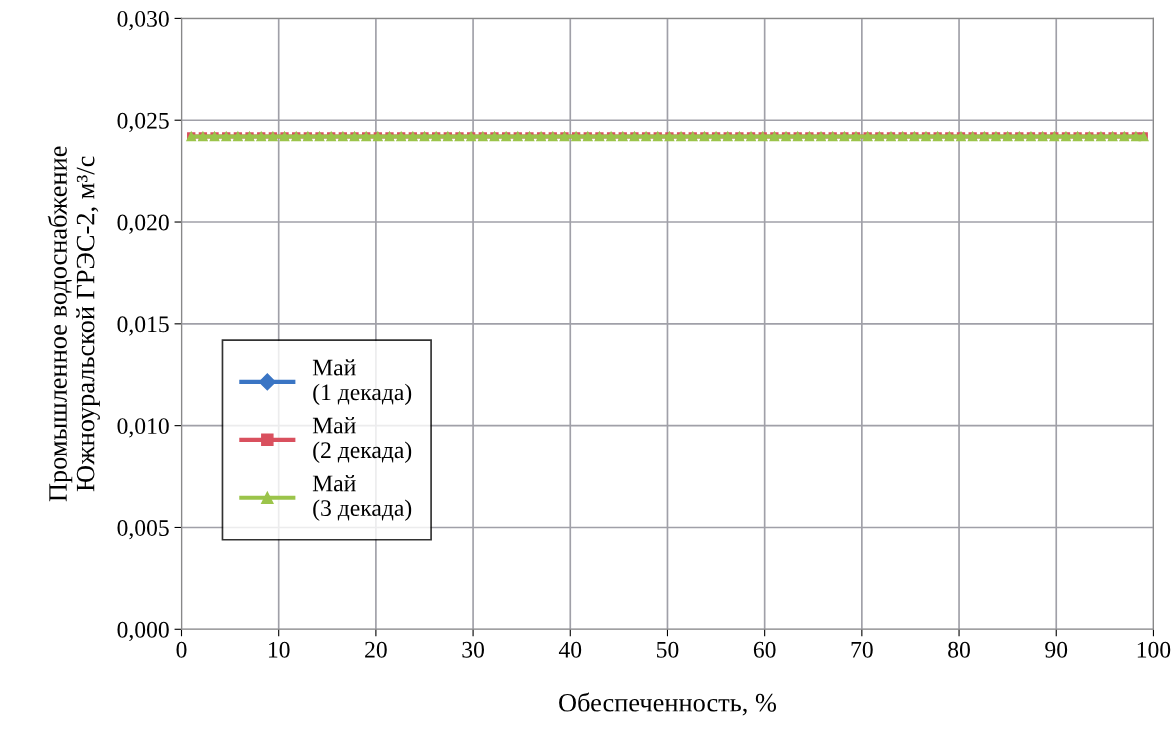 The height and width of the screenshot is (736, 1171). I want to click on x-tick-label: 30, so click(473, 649).